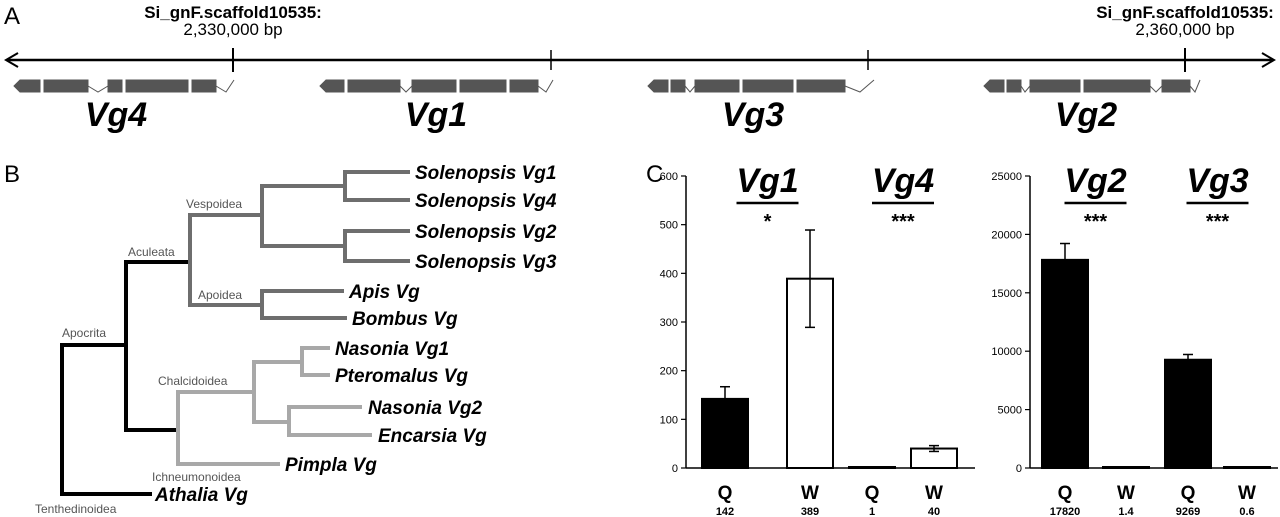 This screenshot has width=1280, height=517. I want to click on gene-label-vg4: Vg4, so click(116, 115).